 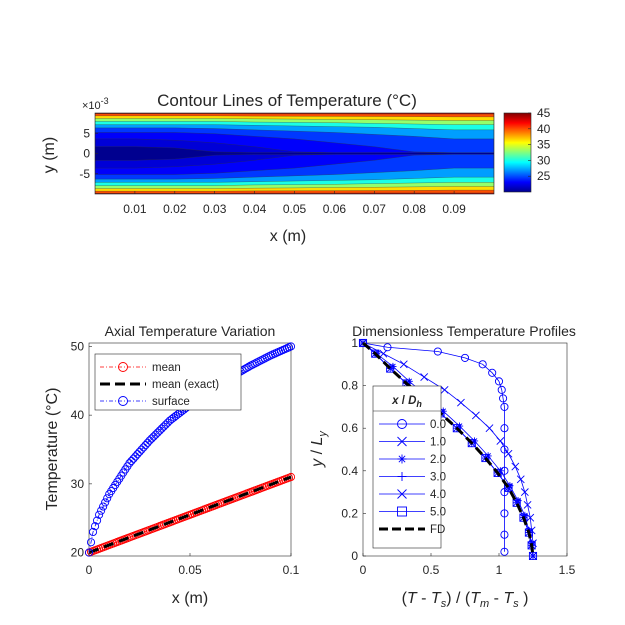 What do you see at coordinates (84, 174) in the screenshot?
I see `contour-y-tick-label: -5` at bounding box center [84, 174].